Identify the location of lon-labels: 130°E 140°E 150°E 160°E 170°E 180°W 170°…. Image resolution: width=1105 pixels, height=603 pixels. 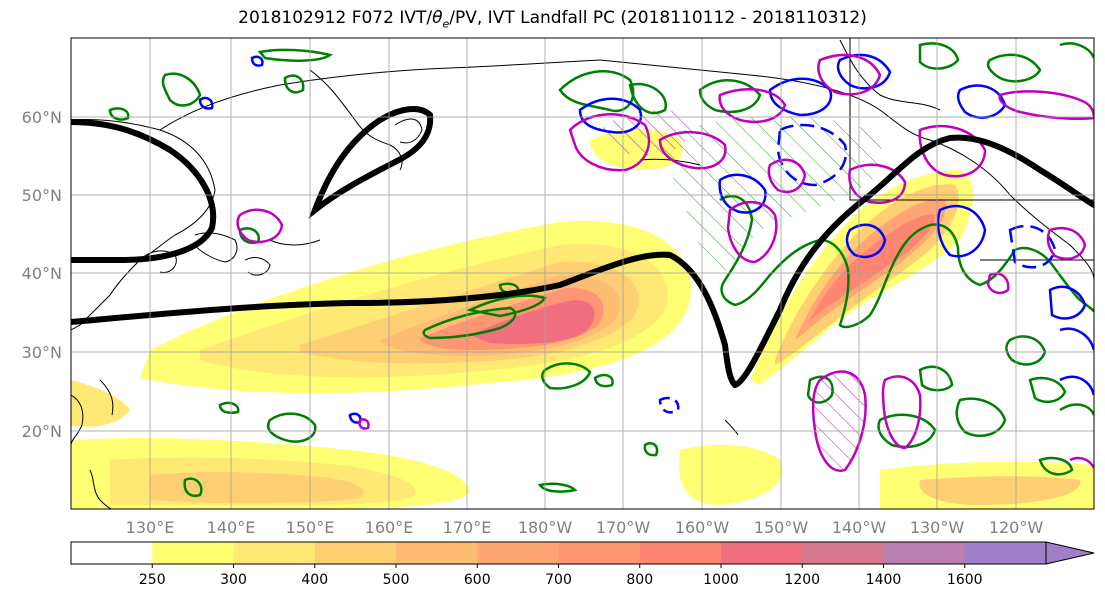
(585, 527).